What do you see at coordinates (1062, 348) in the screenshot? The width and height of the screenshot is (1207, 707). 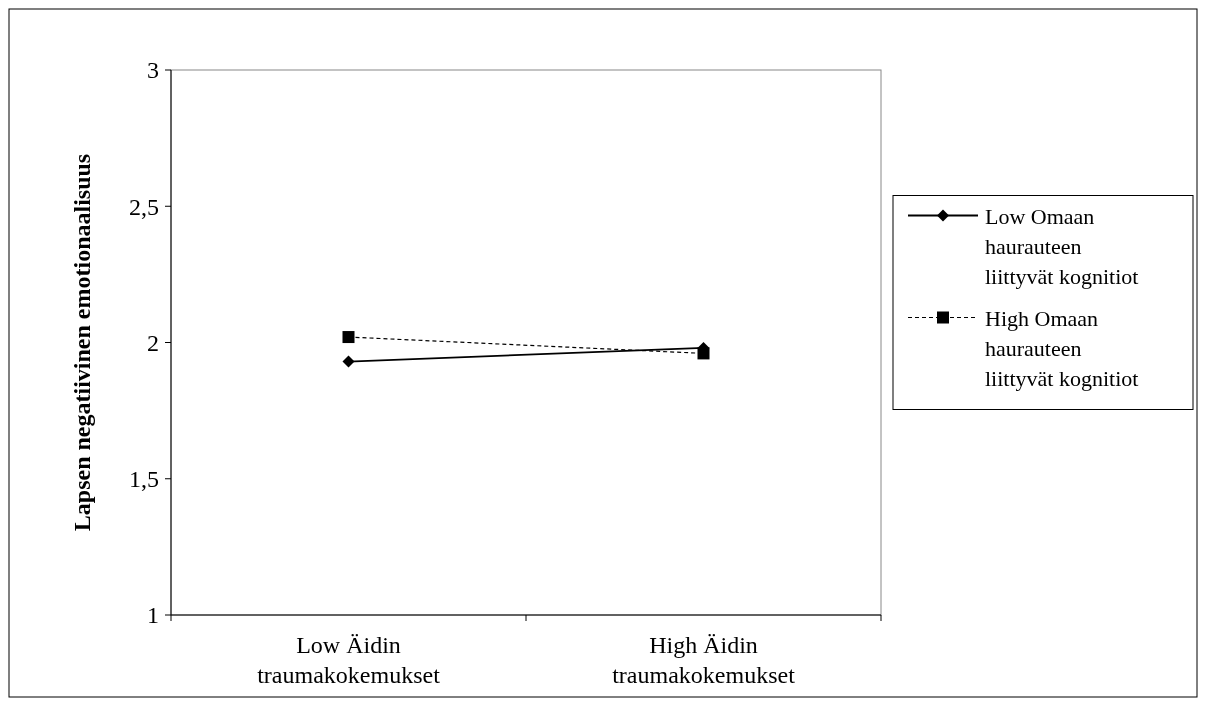 I see `legend-label: High Omaan haurauteen liittyvät kognitiot` at bounding box center [1062, 348].